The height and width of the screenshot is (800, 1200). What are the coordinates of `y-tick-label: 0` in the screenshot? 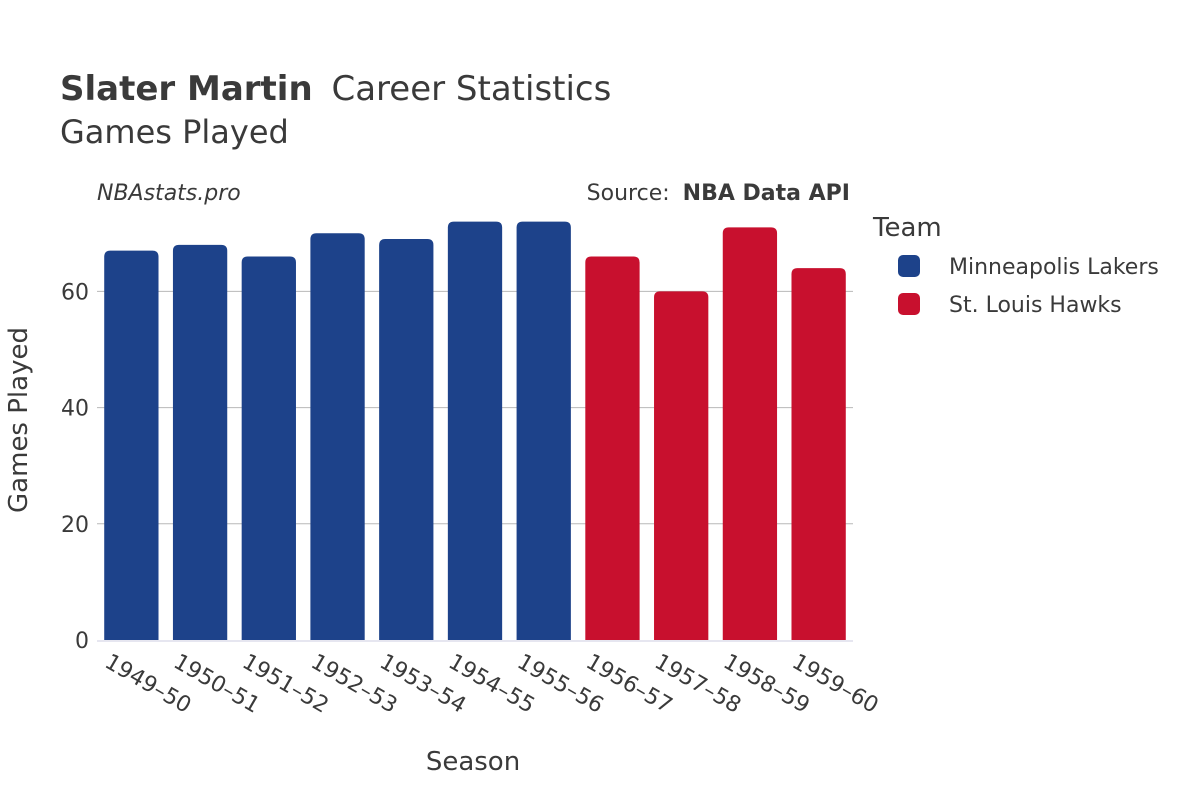 It's located at (82, 641).